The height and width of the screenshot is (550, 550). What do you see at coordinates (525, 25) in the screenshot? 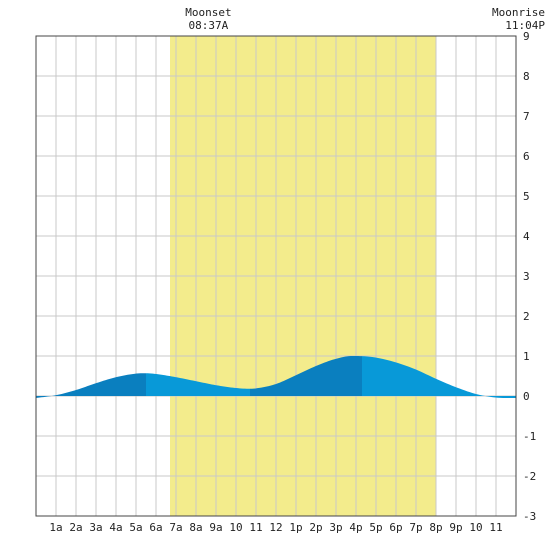
I see `moon-event-time: 11:04P` at bounding box center [525, 25].